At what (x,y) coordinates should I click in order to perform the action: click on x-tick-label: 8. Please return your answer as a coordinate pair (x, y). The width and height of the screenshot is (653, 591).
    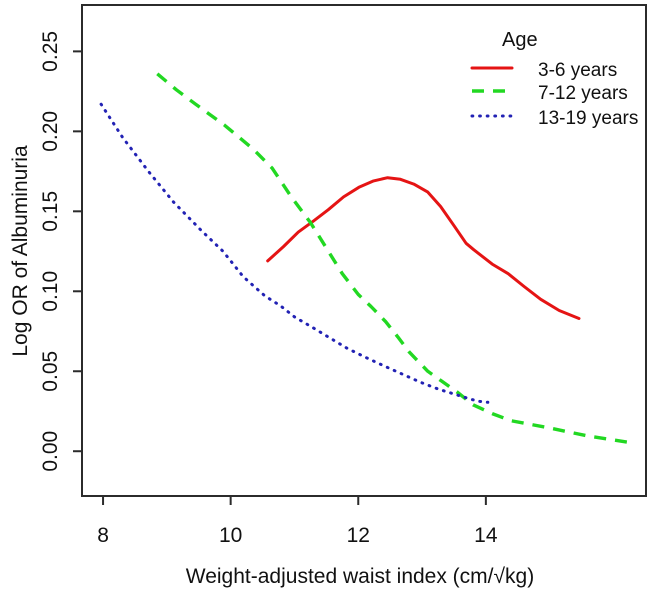
    Looking at the image, I should click on (103, 535).